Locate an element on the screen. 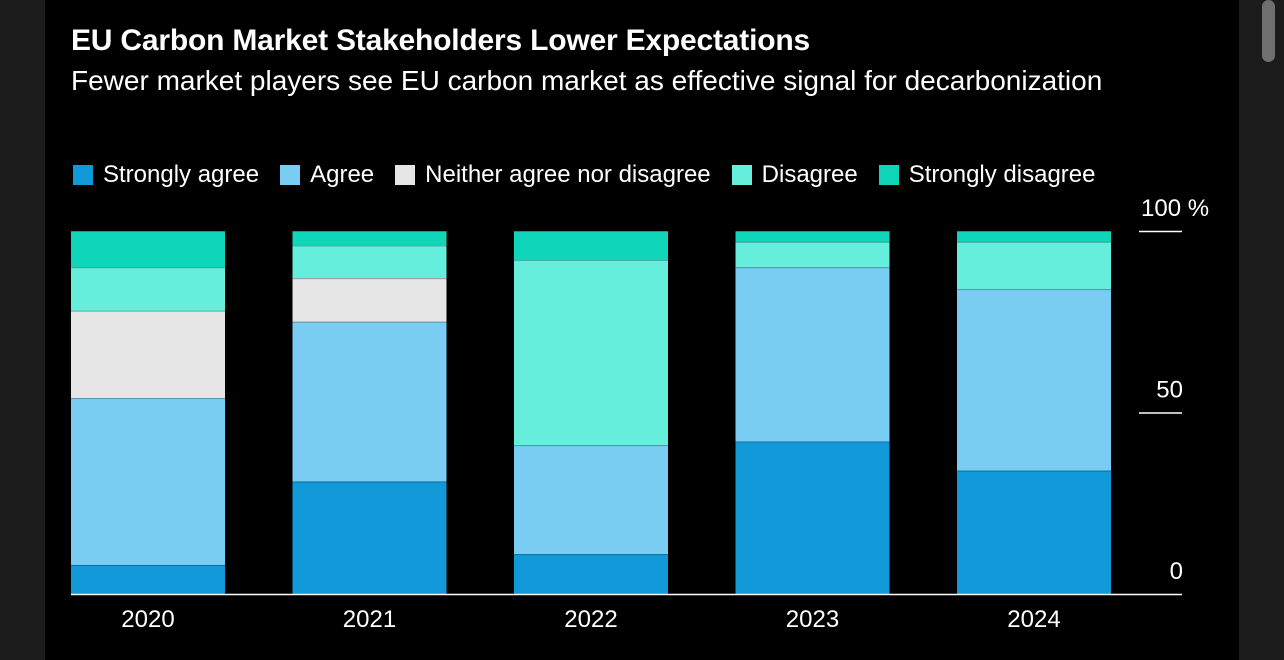 The image size is (1284, 660). legend-label: Strongly agree is located at coordinates (181, 174).